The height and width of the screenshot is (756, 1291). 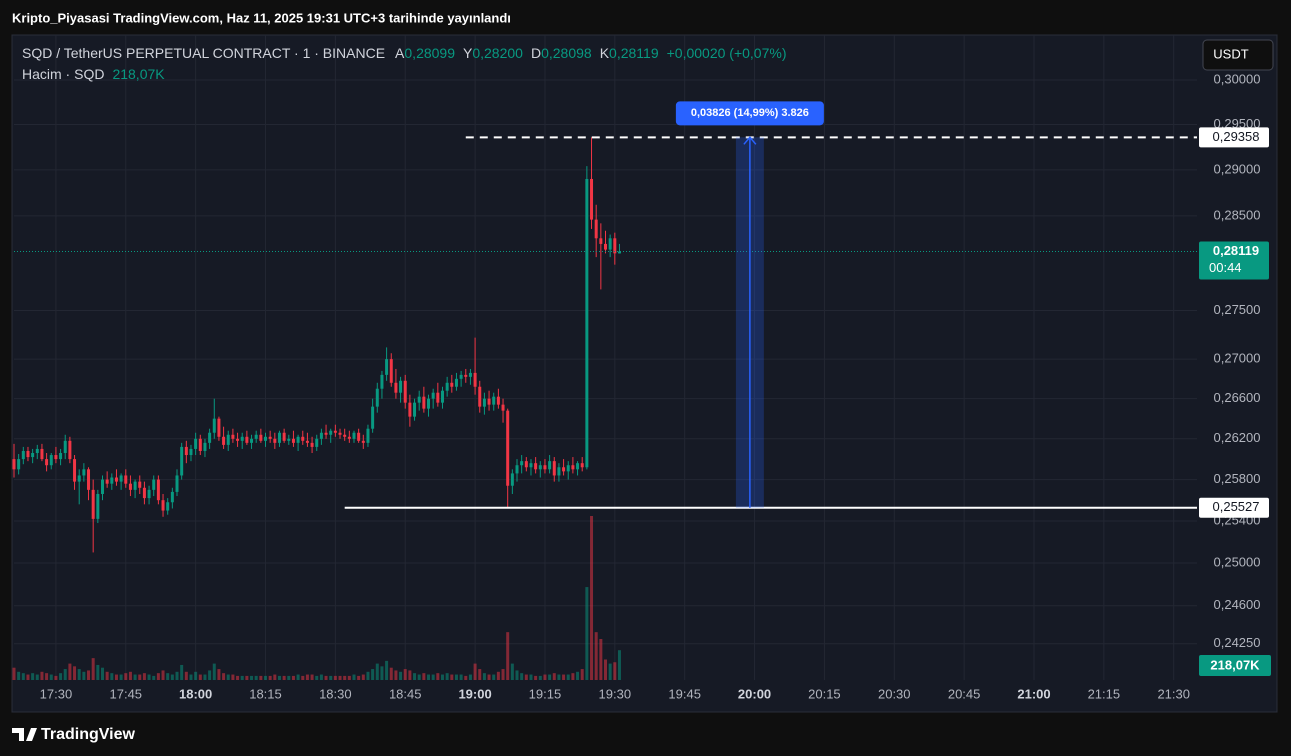 I want to click on y-tick-label: 0,26200, so click(x=1237, y=437).